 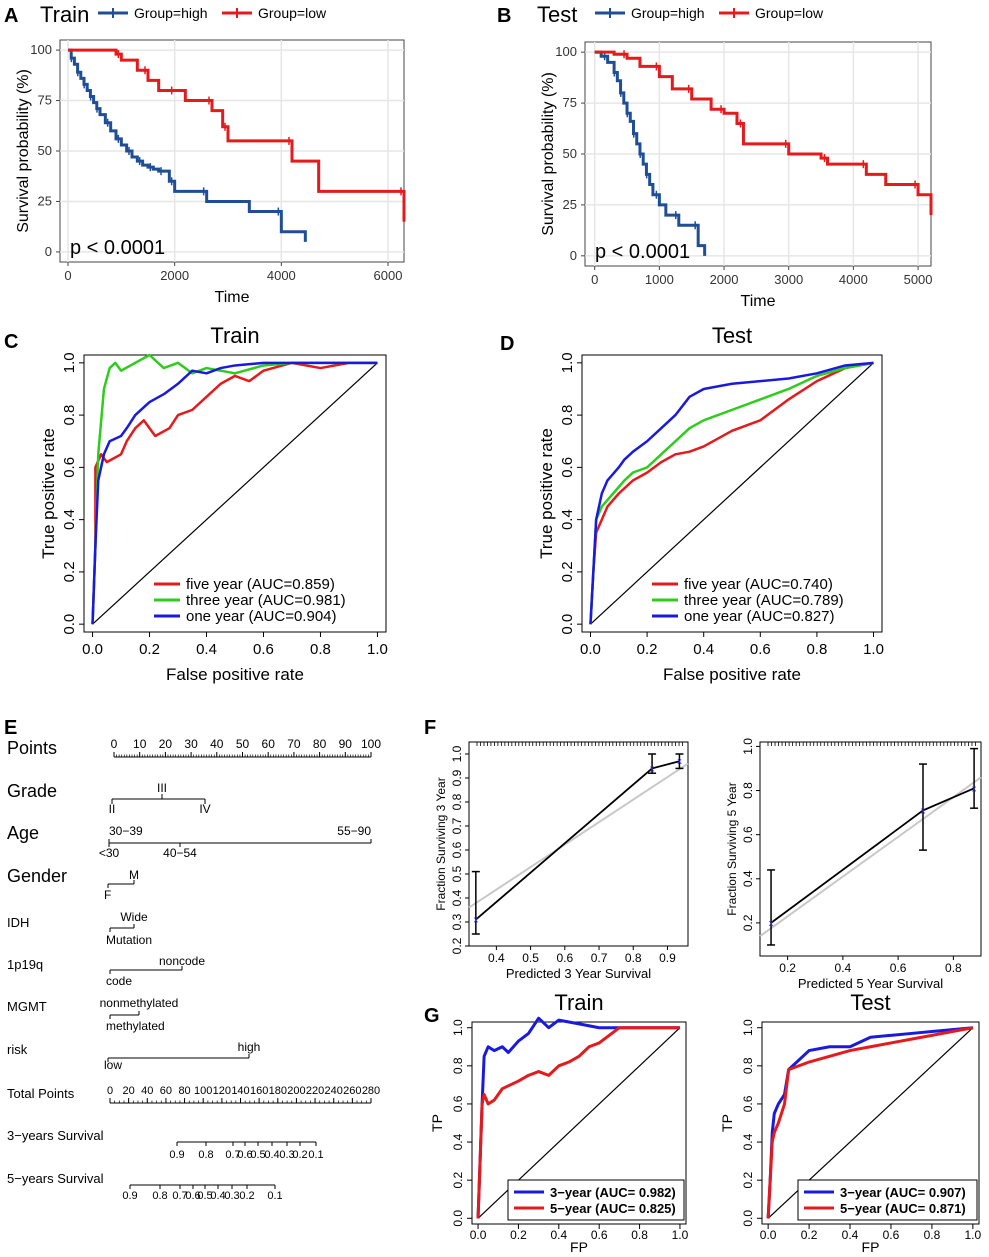 What do you see at coordinates (371, 1091) in the screenshot?
I see `axis-tick-label: 280` at bounding box center [371, 1091].